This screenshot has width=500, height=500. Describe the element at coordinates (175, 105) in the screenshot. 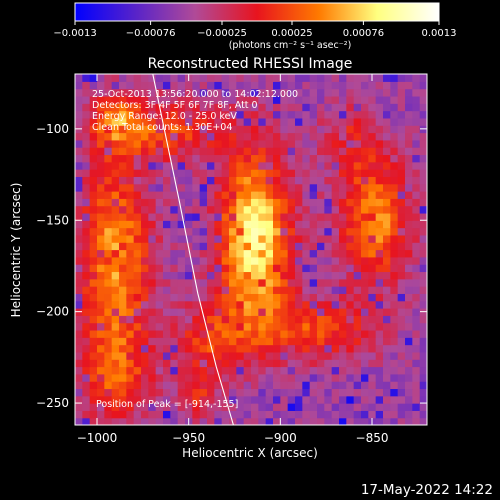

I see `annotation-detectors: Detectors: 3F 4F 5F 6F 7F 8F, Att 0` at that location.